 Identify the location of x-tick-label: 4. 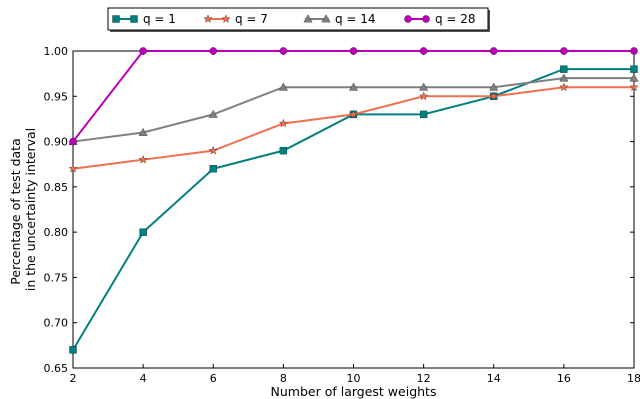
(143, 378).